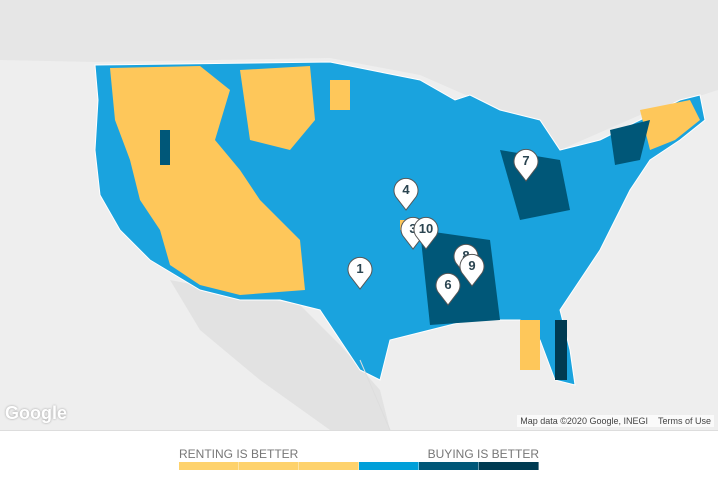 The width and height of the screenshot is (718, 487). I want to click on map-marker: 1, so click(360, 273).